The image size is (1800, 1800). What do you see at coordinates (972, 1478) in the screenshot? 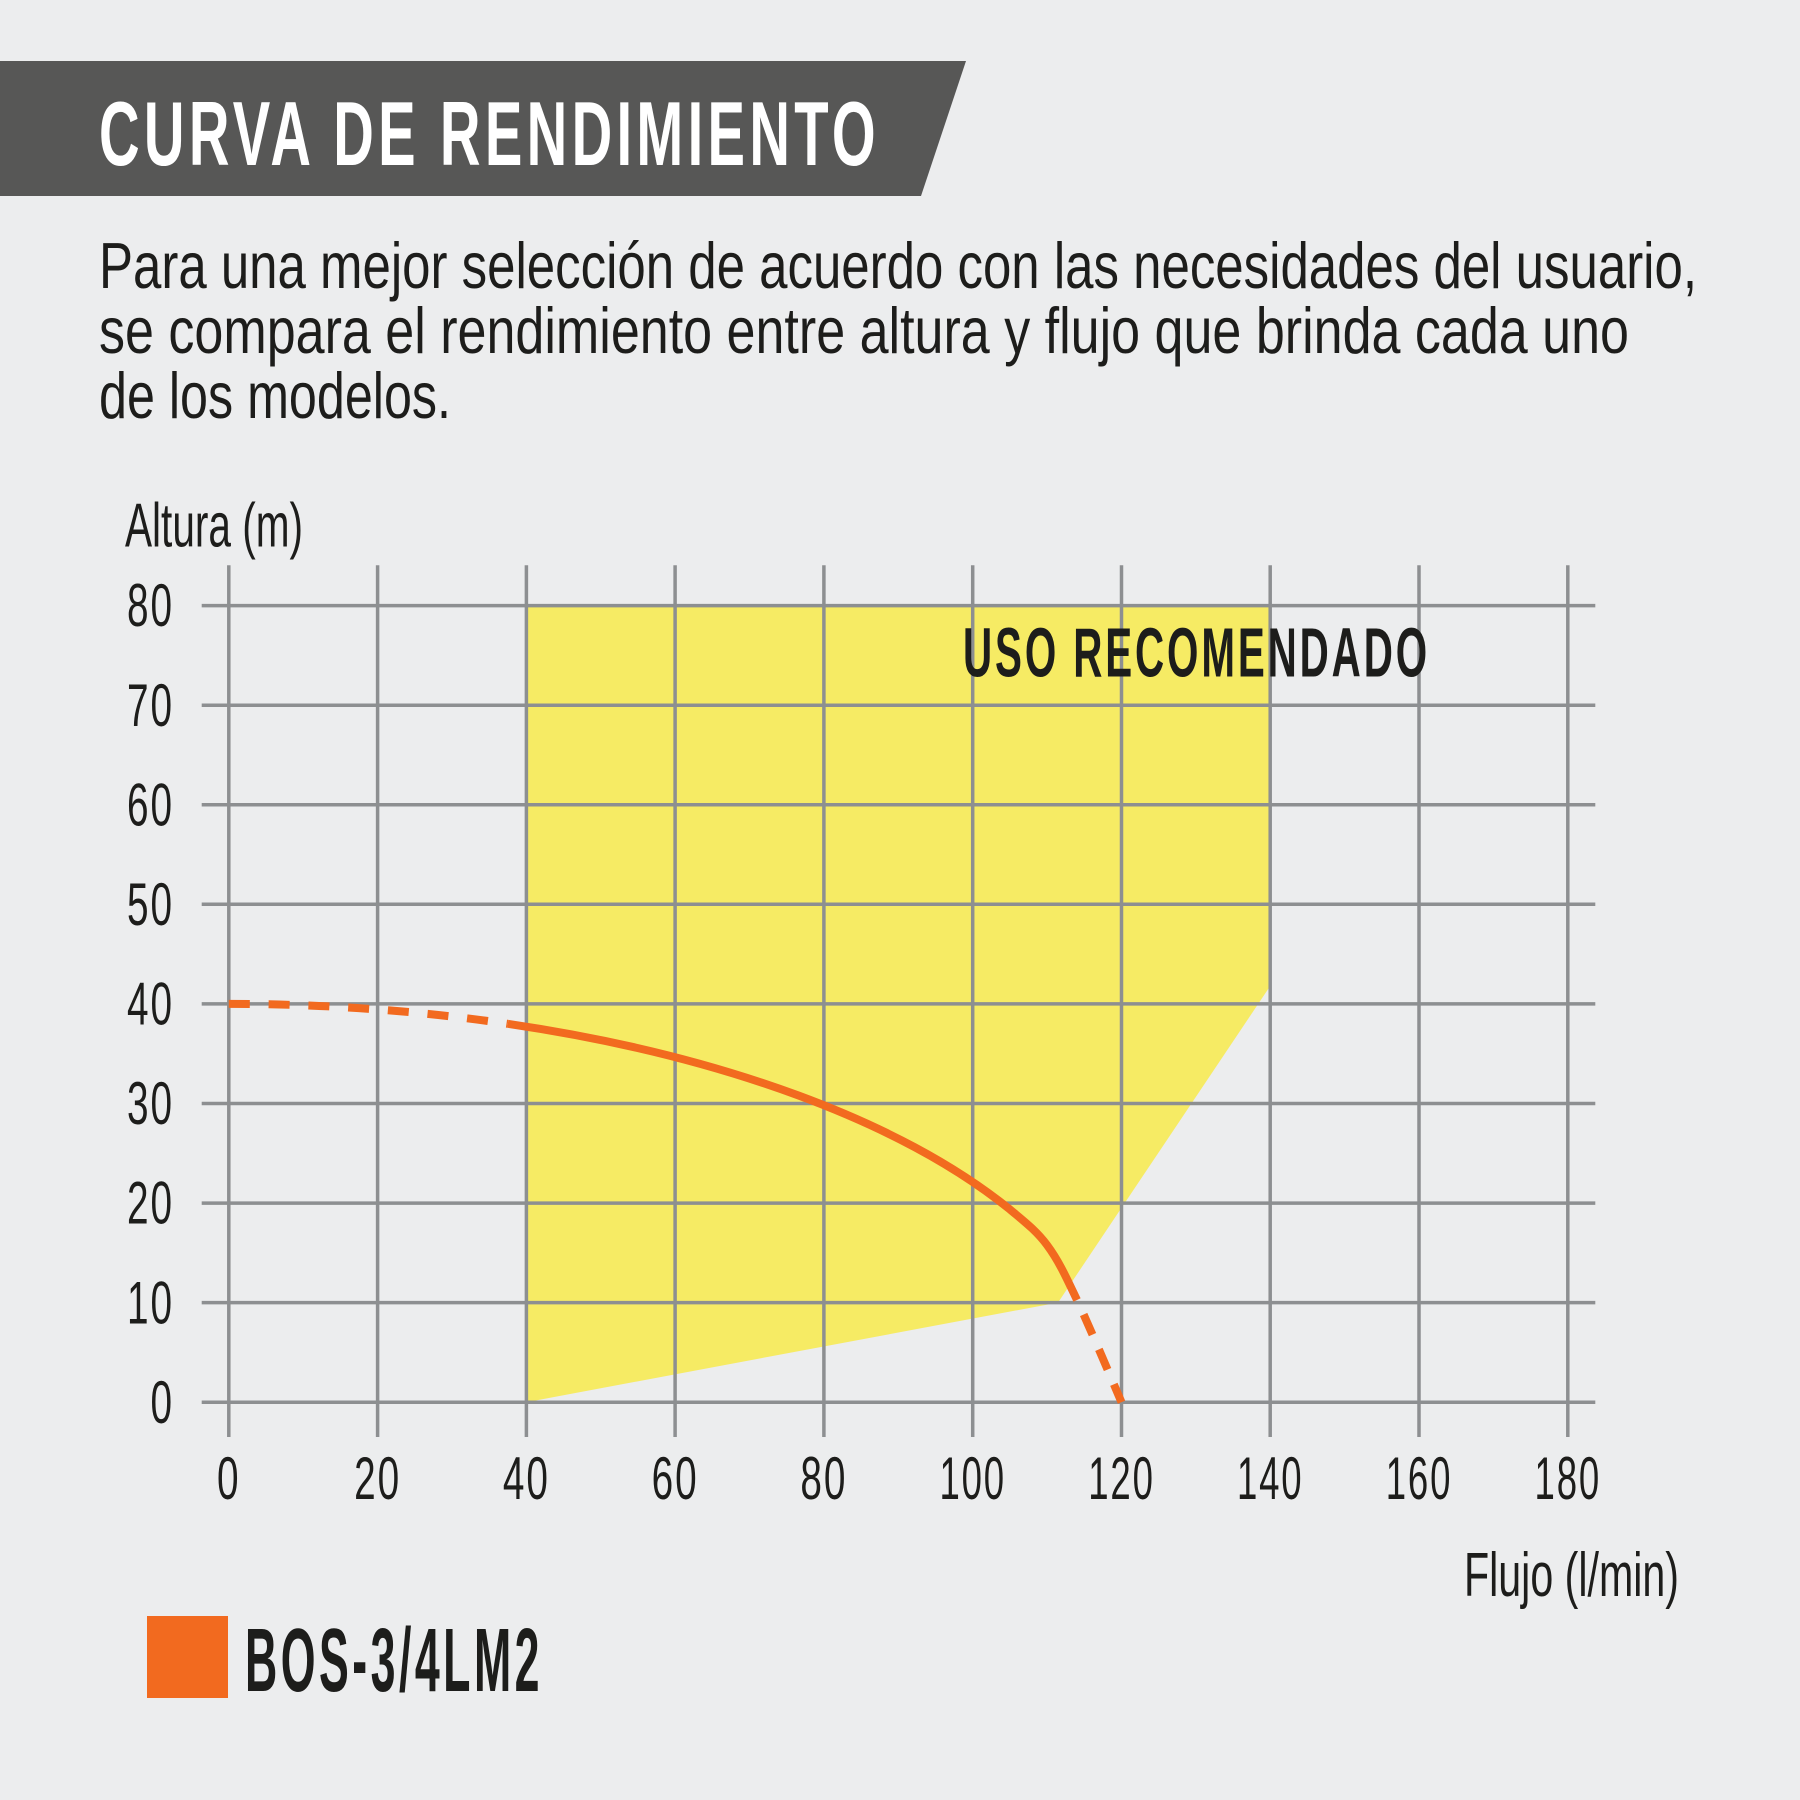
I see `svg-text: 100` at bounding box center [972, 1478].